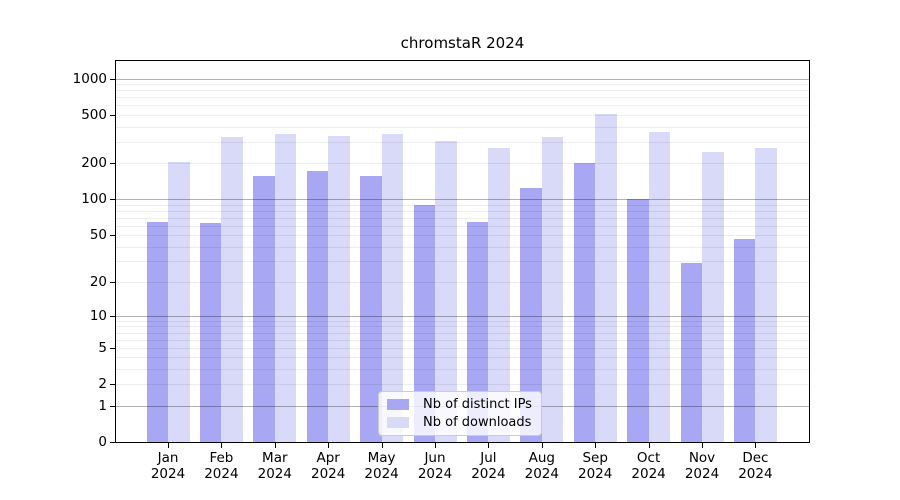  What do you see at coordinates (102, 347) in the screenshot?
I see `y-tick-label: 5` at bounding box center [102, 347].